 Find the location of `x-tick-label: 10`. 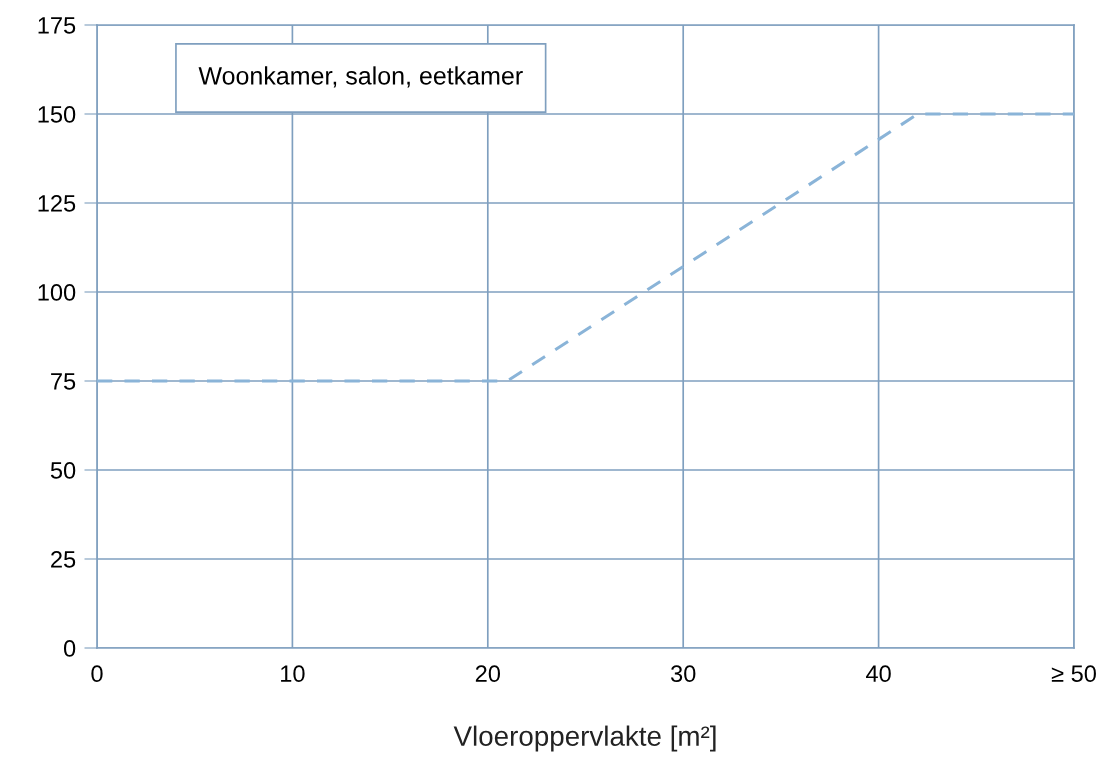

x-tick-label: 10 is located at coordinates (293, 674).